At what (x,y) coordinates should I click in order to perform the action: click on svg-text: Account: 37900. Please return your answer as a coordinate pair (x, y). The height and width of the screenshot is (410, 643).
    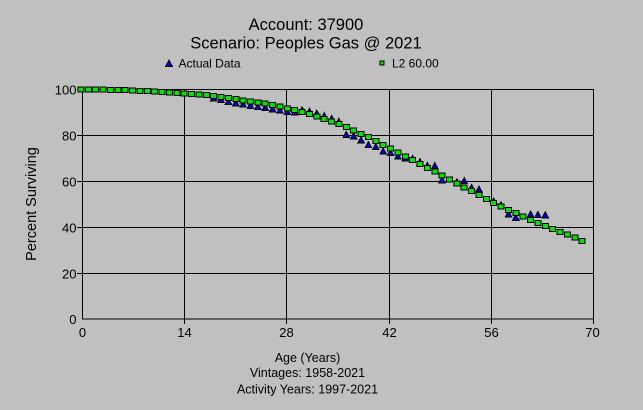
    Looking at the image, I should click on (306, 25).